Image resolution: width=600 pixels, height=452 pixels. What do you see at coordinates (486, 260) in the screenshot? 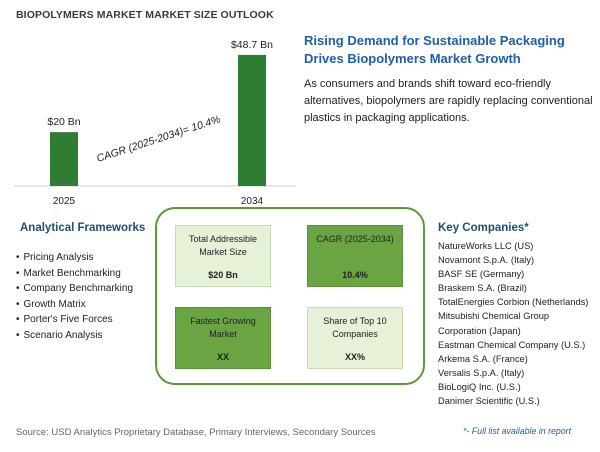
I see `company-item: Novamont S.p.A. (Italy)` at bounding box center [486, 260].